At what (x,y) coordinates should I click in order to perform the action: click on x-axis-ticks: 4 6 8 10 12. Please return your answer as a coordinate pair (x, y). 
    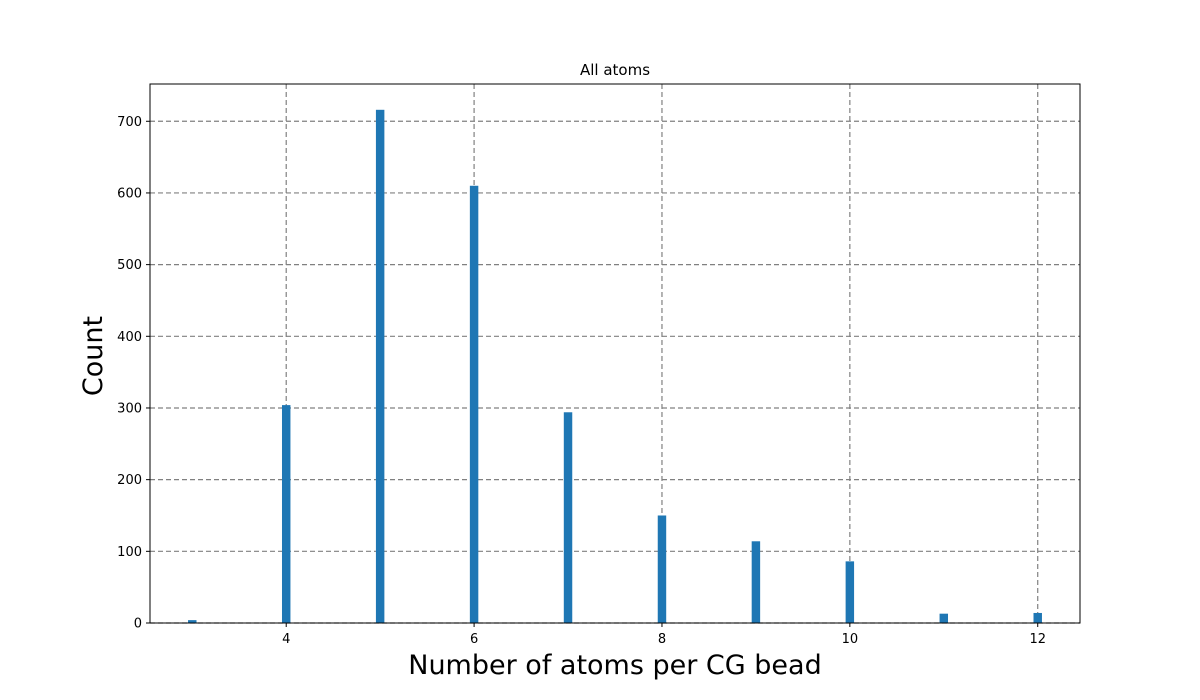
    Looking at the image, I should click on (664, 635).